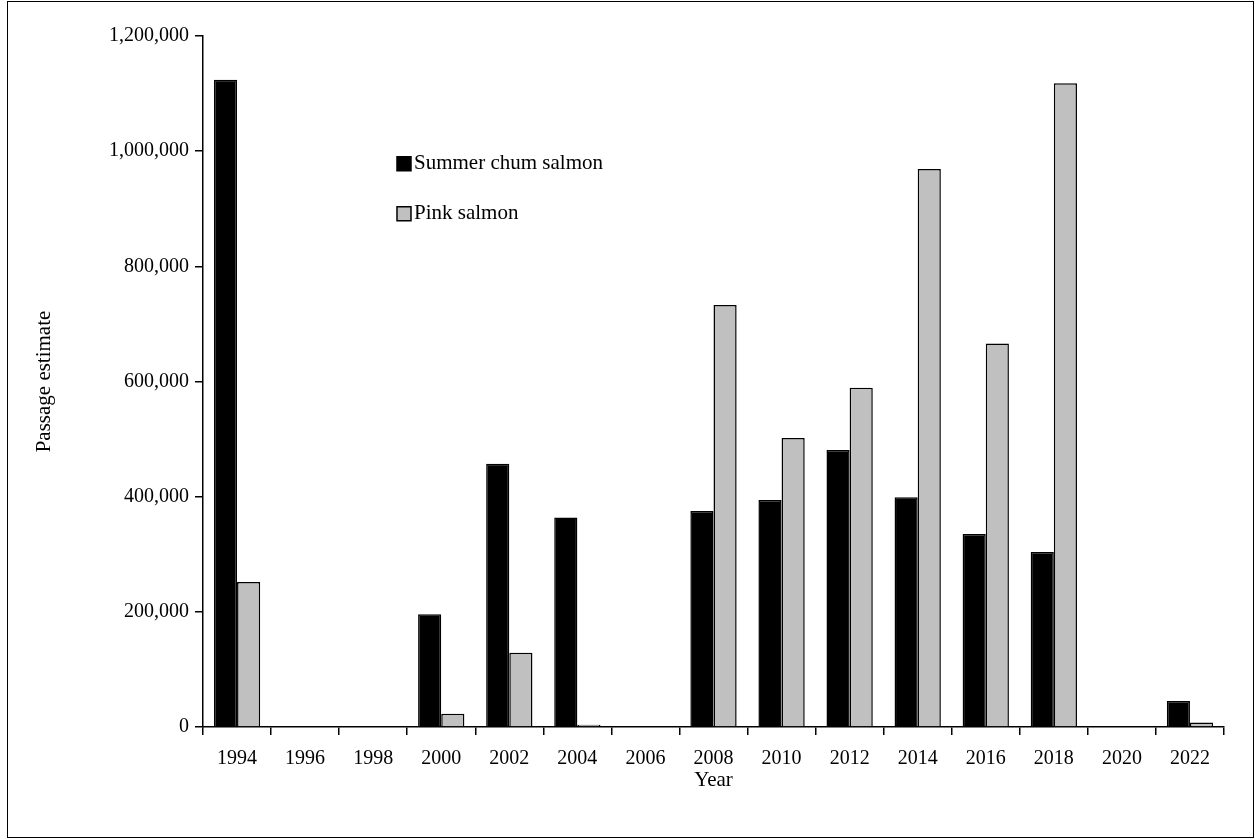 The width and height of the screenshot is (1255, 840). Describe the element at coordinates (1121, 757) in the screenshot. I see `x-tick-label: 2020` at that location.